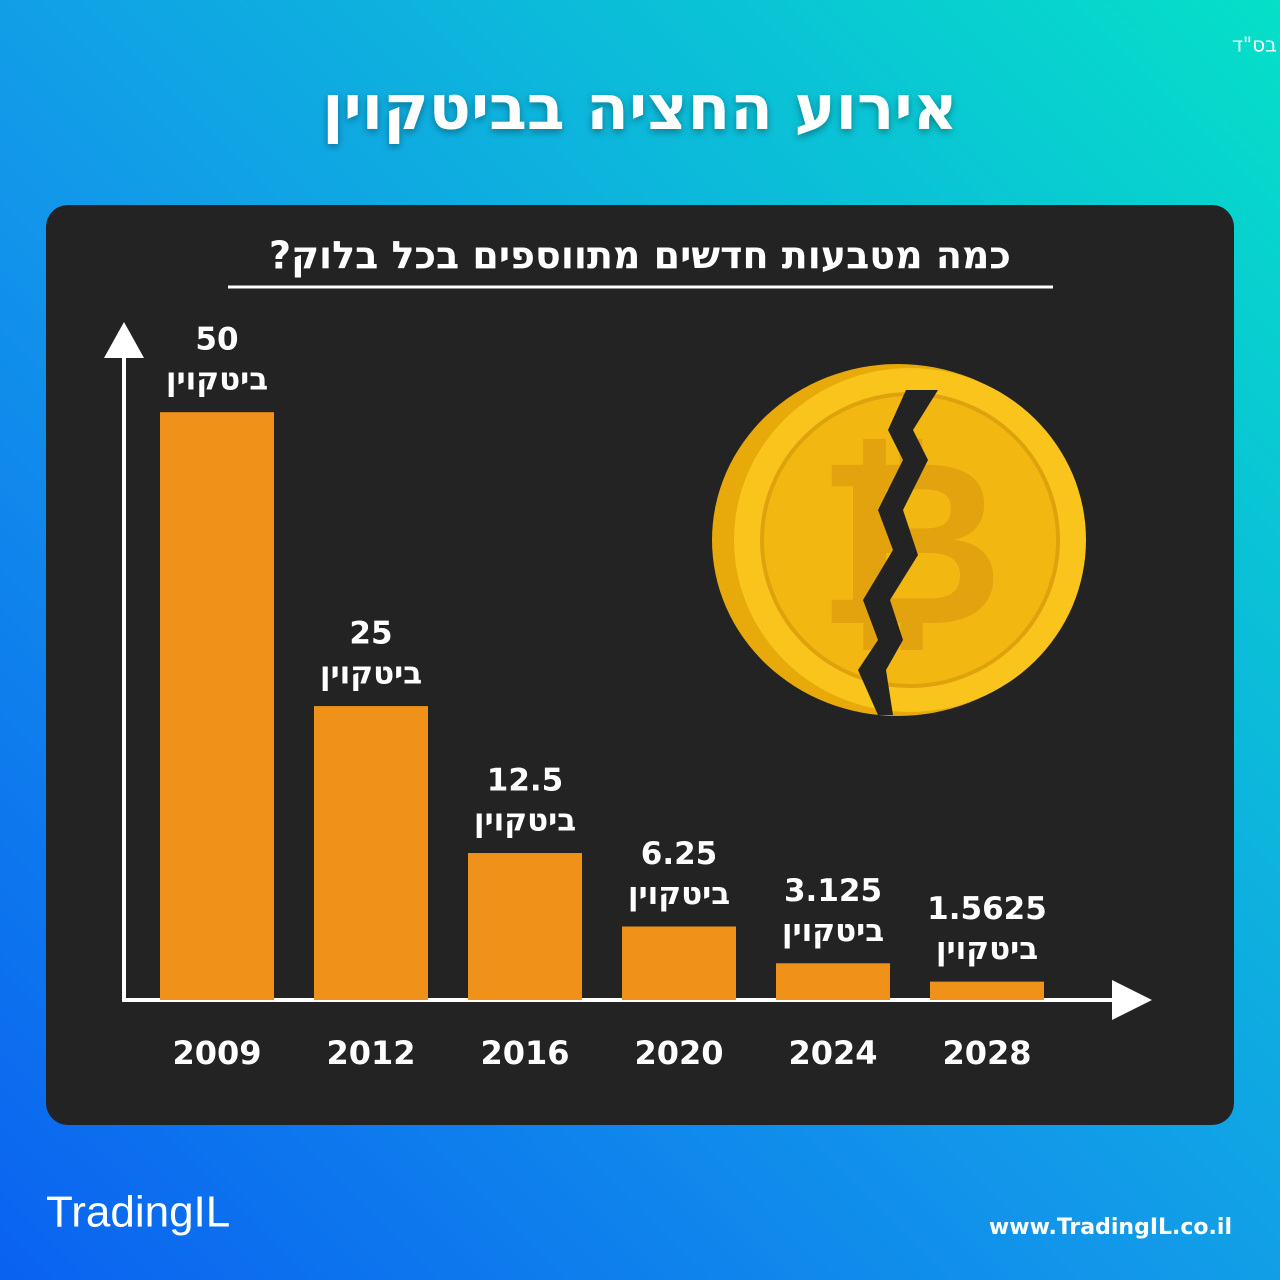 The width and height of the screenshot is (1280, 1280). Describe the element at coordinates (1132, 1000) in the screenshot. I see `x-arrow` at that location.